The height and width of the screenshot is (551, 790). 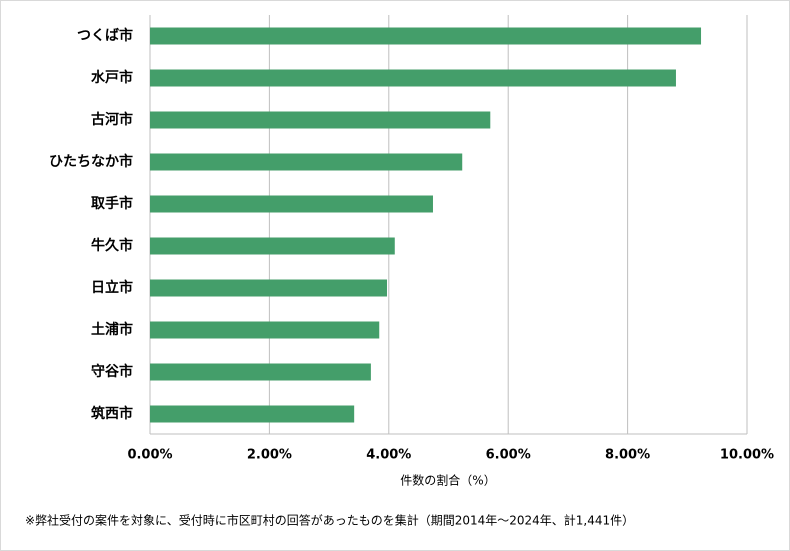 What do you see at coordinates (447, 480) in the screenshot?
I see `x-axis-title: 件数の割合（%）` at bounding box center [447, 480].